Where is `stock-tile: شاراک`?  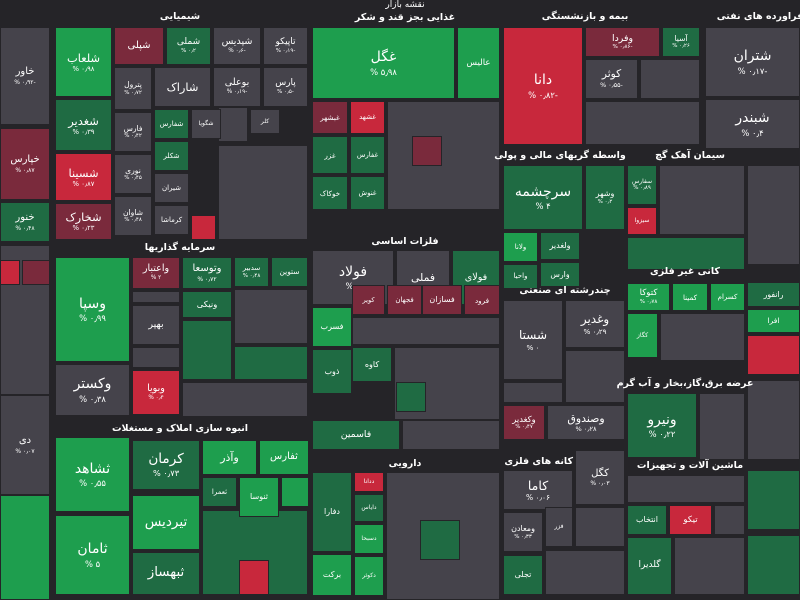
stock-tile: شاراک is located at coordinates (182, 87).